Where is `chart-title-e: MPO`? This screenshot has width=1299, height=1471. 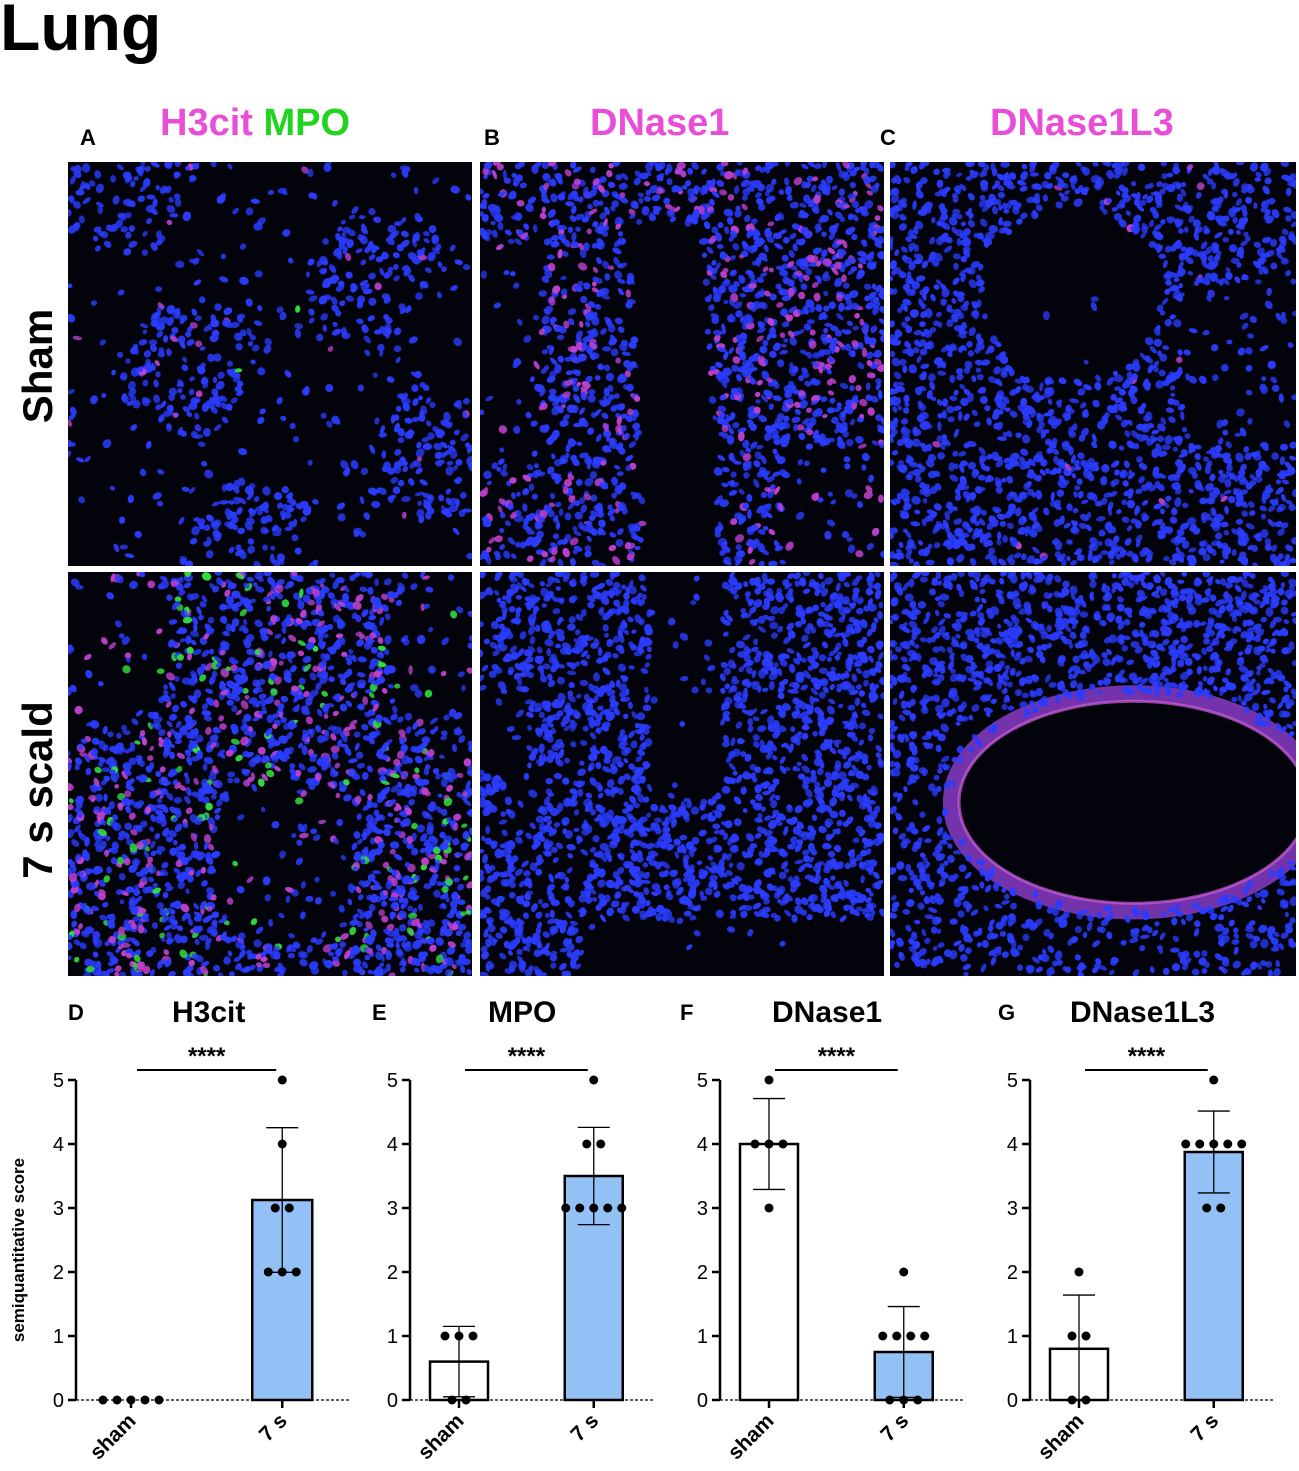
chart-title-e: MPO is located at coordinates (522, 1012).